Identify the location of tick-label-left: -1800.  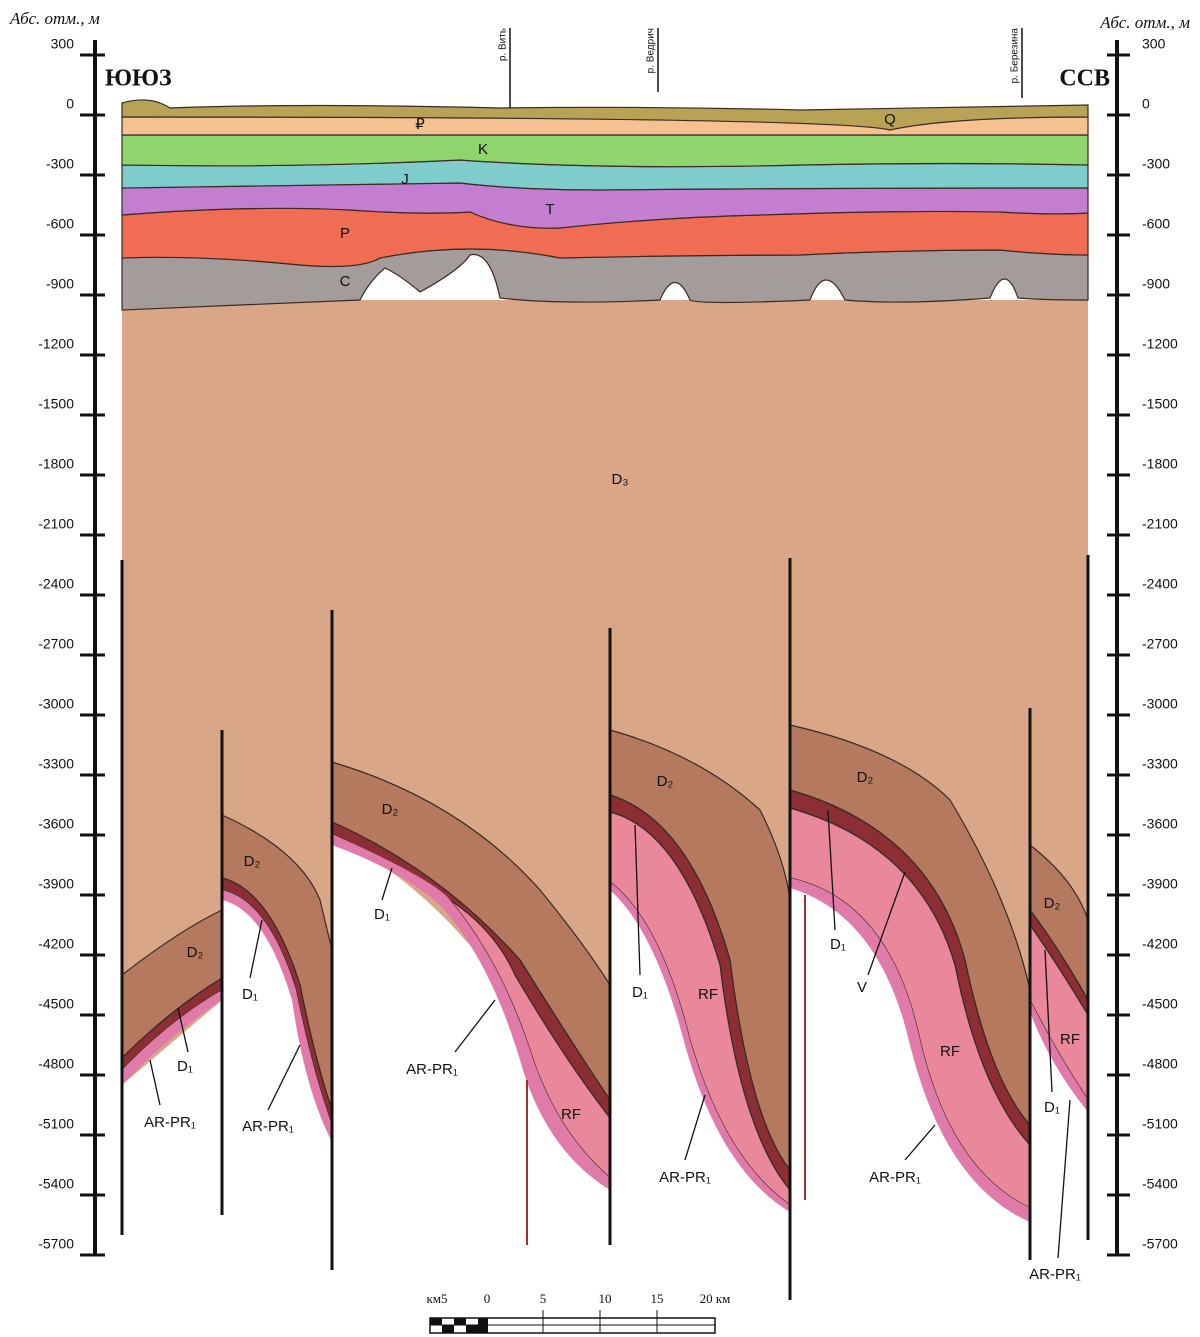
(56, 464).